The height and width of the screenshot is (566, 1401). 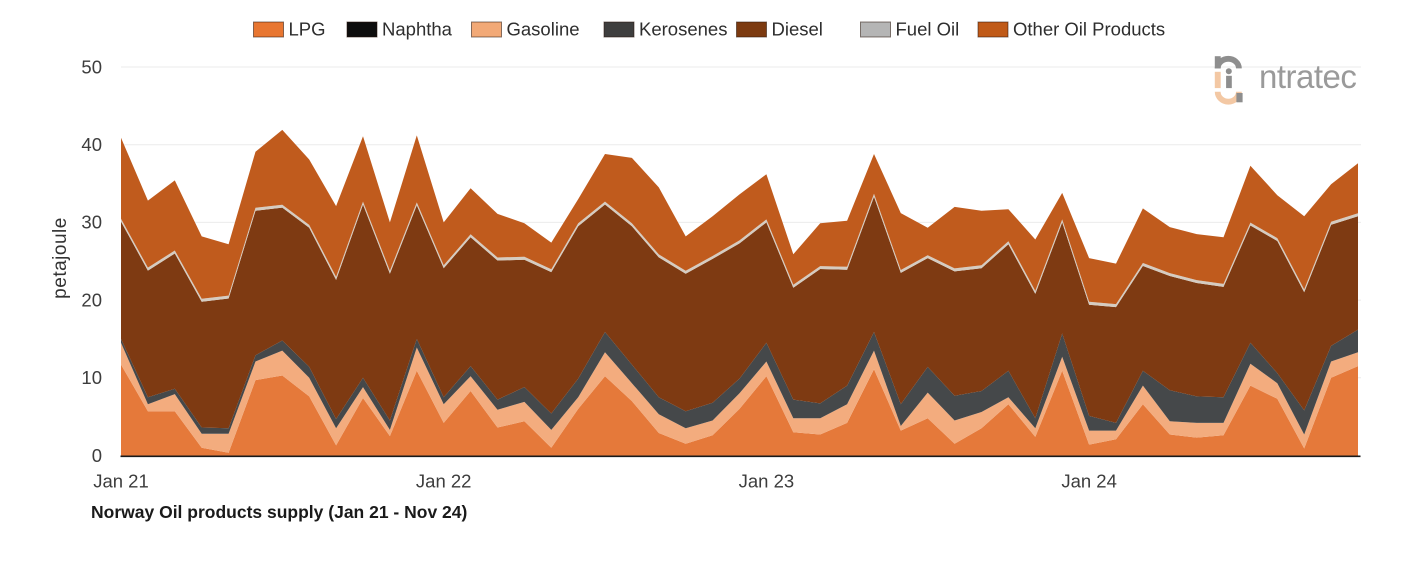 I want to click on svg-text: Fuel Oil, so click(x=928, y=29).